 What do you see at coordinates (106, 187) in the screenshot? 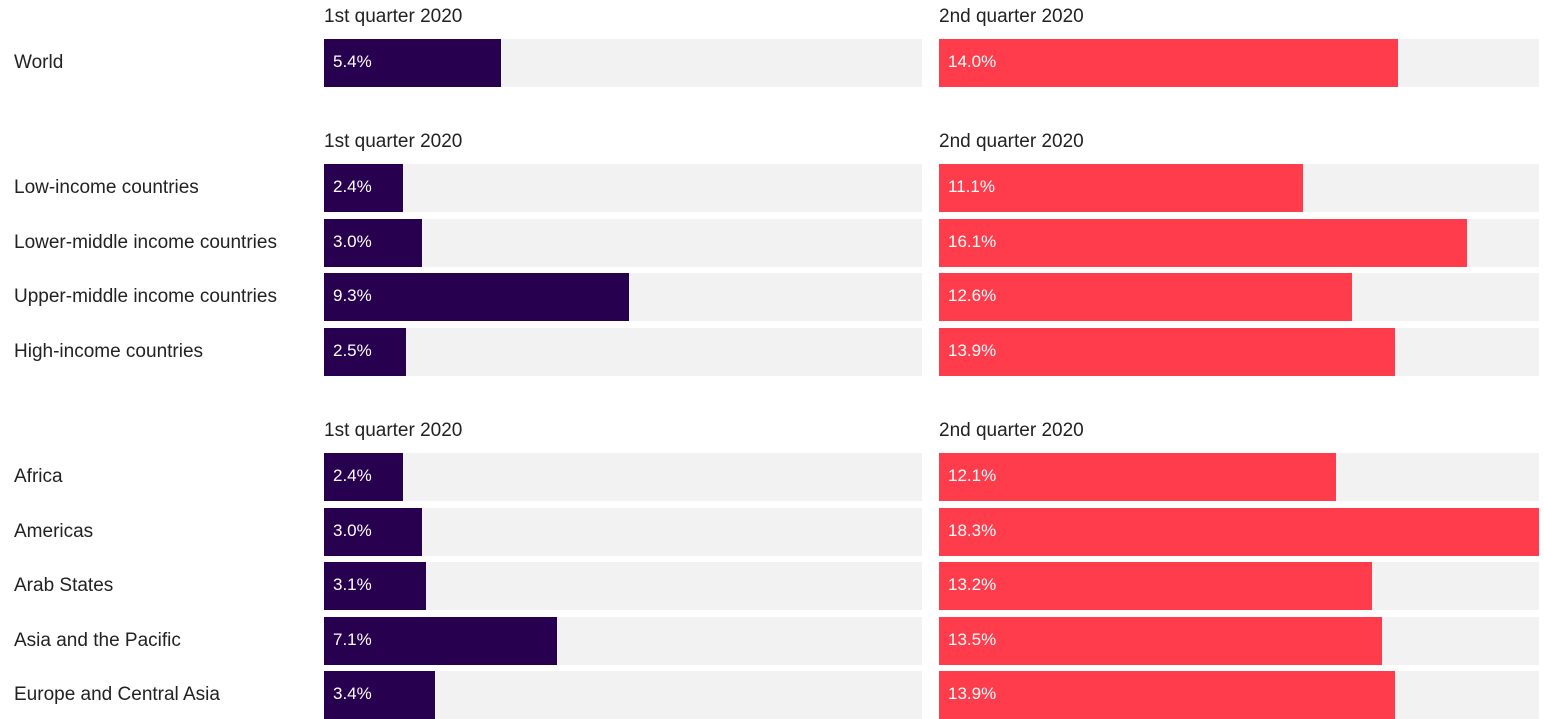
I see `row-label: Low-income countries` at bounding box center [106, 187].